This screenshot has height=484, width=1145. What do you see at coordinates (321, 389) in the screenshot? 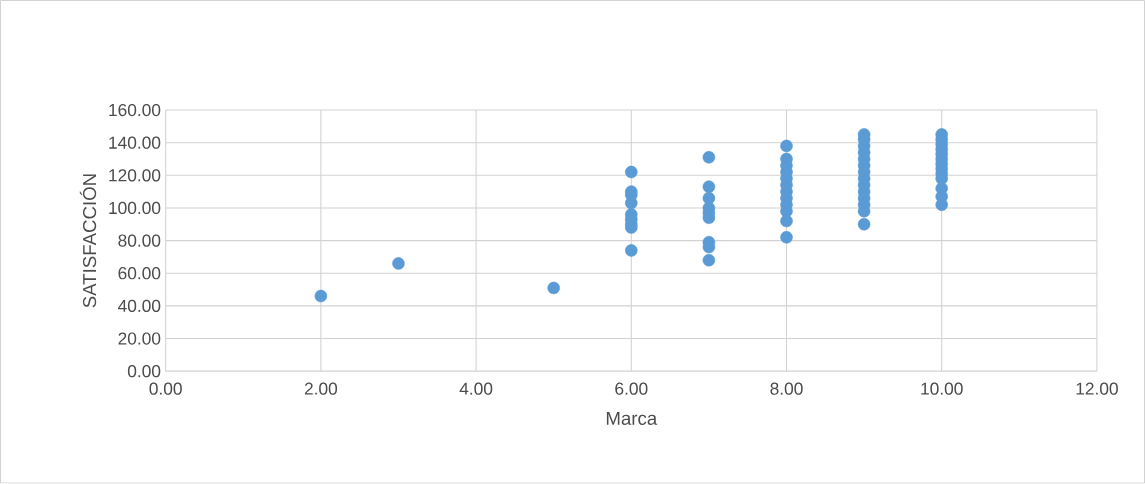
I see `x-tick-label: 2.00` at bounding box center [321, 389].